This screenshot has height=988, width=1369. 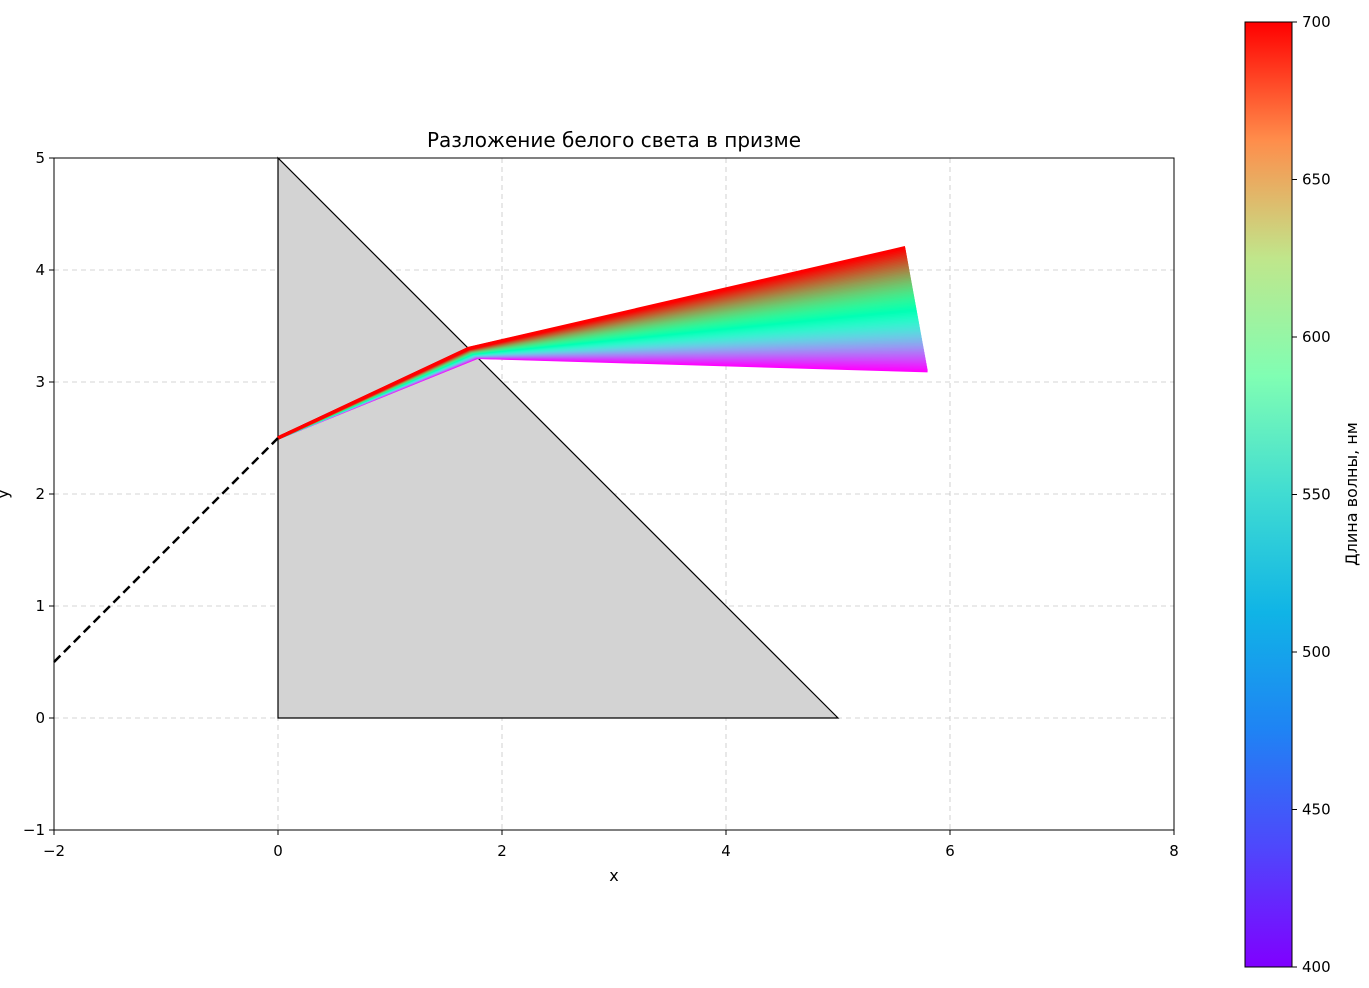 What do you see at coordinates (614, 140) in the screenshot?
I see `chart-title: Разложение белого света в призме` at bounding box center [614, 140].